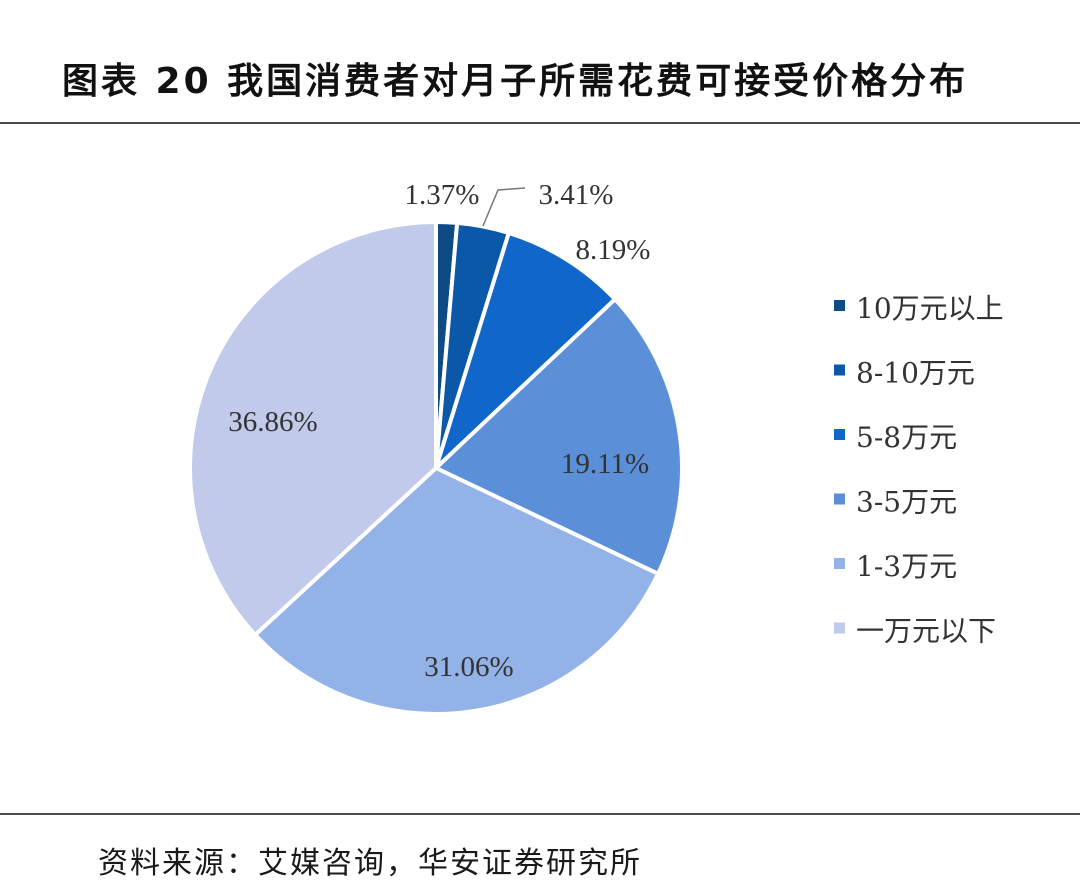  What do you see at coordinates (906, 437) in the screenshot?
I see `legend-label-2: 5-8万元` at bounding box center [906, 437].